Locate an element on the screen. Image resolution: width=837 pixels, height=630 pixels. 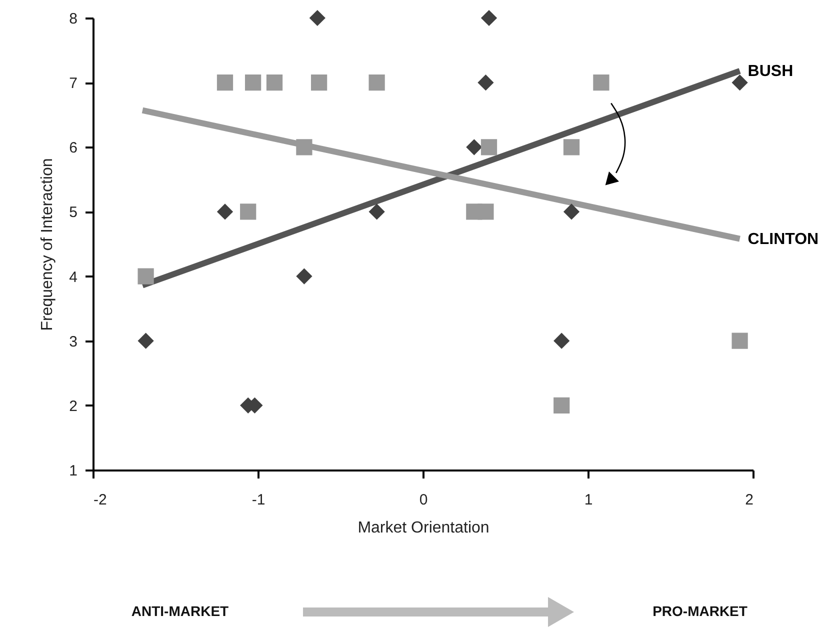
y-tick-label: 3 is located at coordinates (73, 341).